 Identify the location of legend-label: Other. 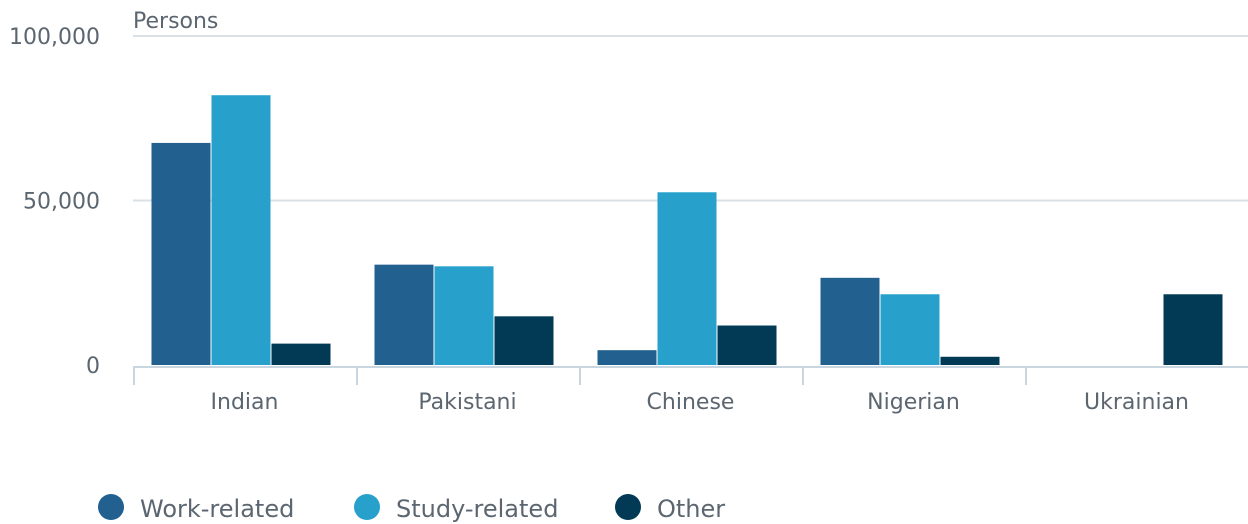
(691, 509).